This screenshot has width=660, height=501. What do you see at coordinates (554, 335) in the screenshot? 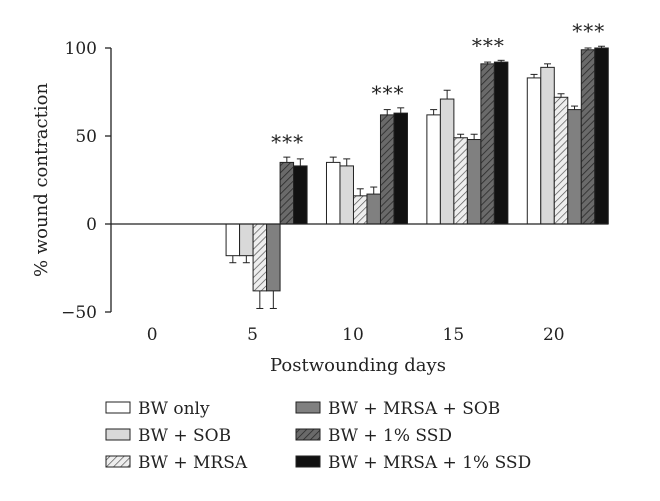
I see `x-tick-label: 20` at bounding box center [554, 335].